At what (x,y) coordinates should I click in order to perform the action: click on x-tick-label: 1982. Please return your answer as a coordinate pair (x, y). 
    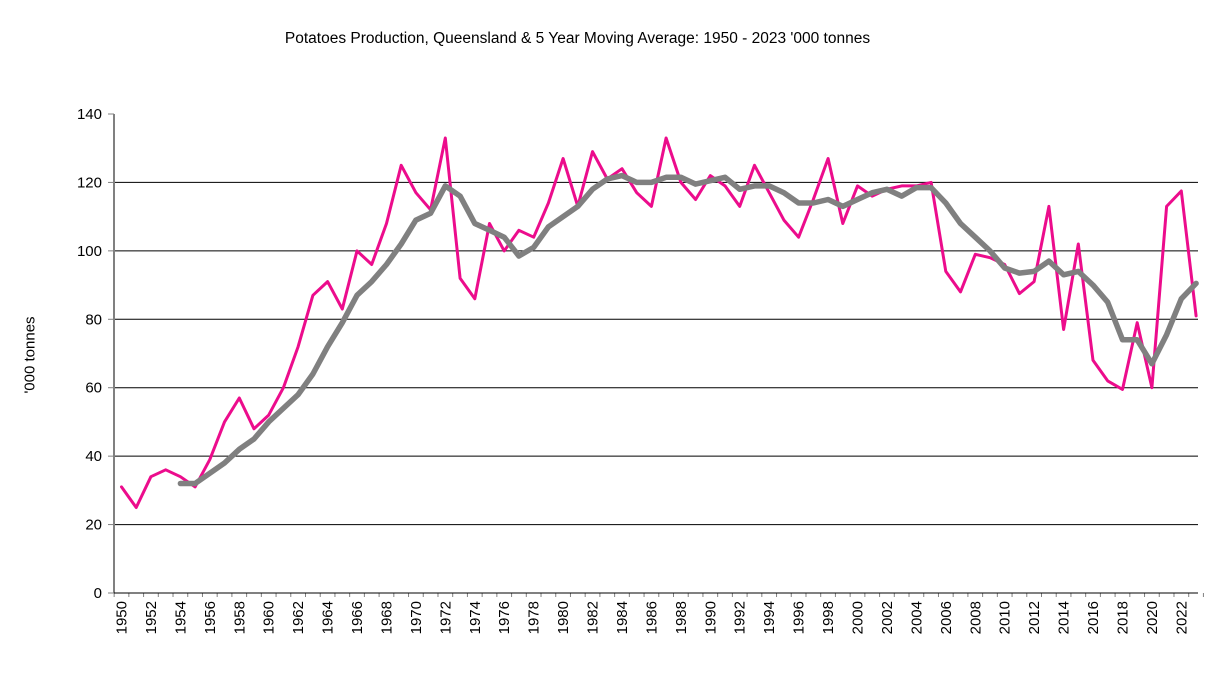
    Looking at the image, I should click on (593, 617).